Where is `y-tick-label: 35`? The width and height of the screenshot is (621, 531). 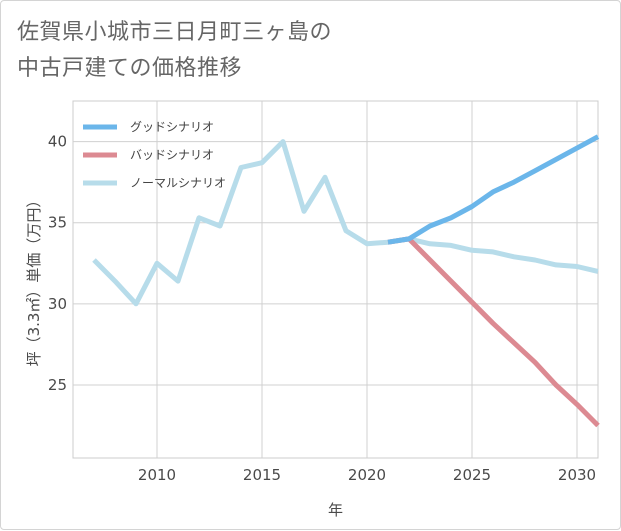 y-tick-label: 35 is located at coordinates (57, 223).